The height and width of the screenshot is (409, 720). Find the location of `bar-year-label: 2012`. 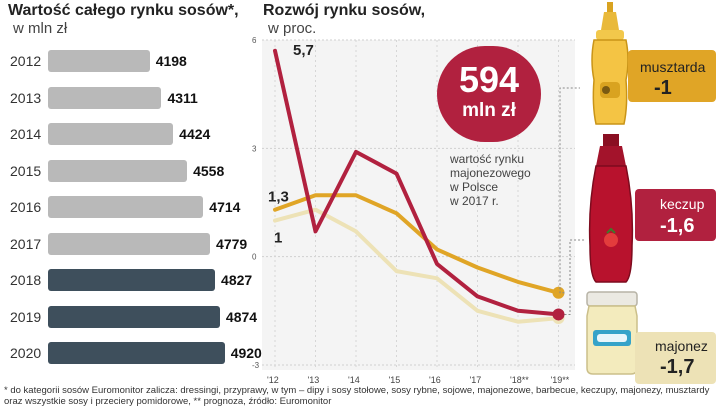

bar-year-label: 2012 is located at coordinates (26, 61).